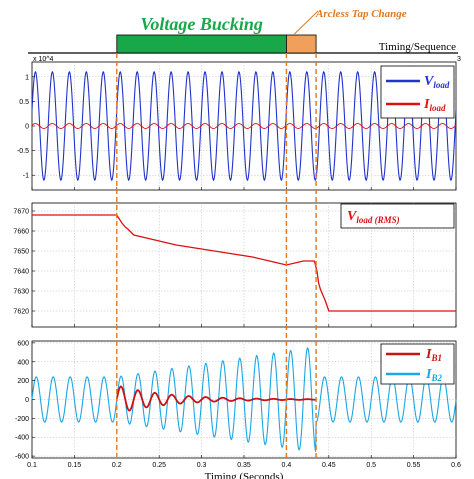  Describe the element at coordinates (21, 292) in the screenshot. I see `y-tick-label: 7630` at that location.